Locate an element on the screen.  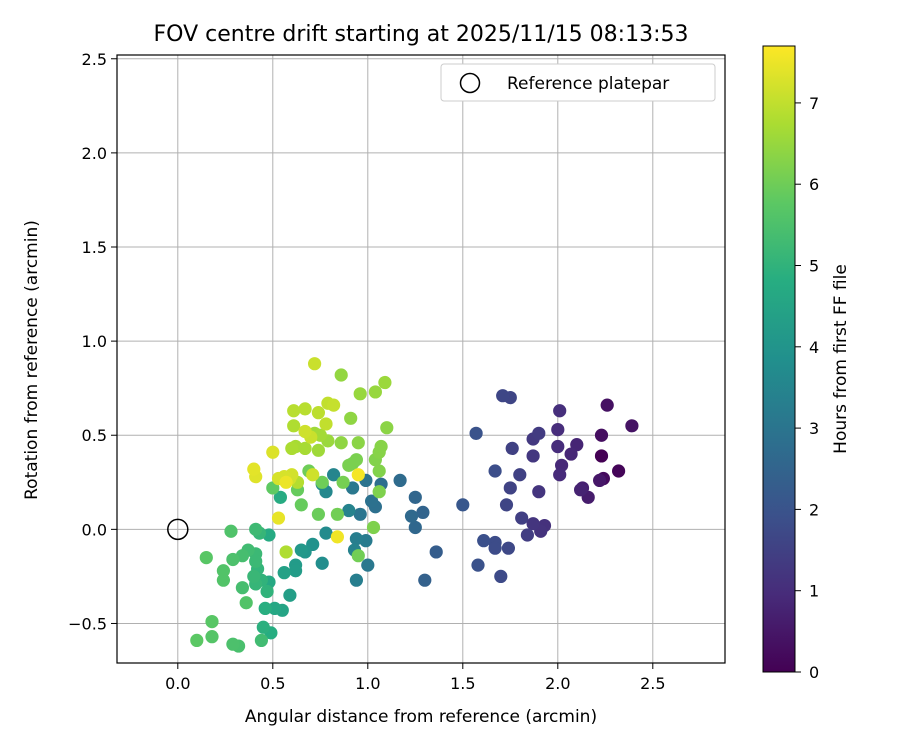
legend-box is located at coordinates (578, 82).